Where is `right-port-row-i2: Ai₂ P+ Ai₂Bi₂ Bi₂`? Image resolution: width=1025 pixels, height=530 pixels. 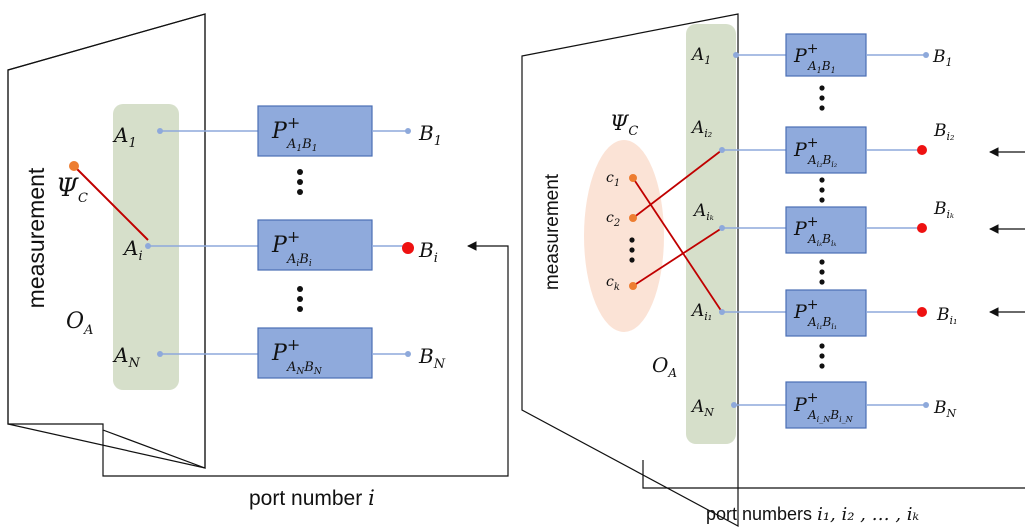
right-port-row-i2: Ai₂ P+ Ai₂Bi₂ Bi₂ is located at coordinates (857, 146).